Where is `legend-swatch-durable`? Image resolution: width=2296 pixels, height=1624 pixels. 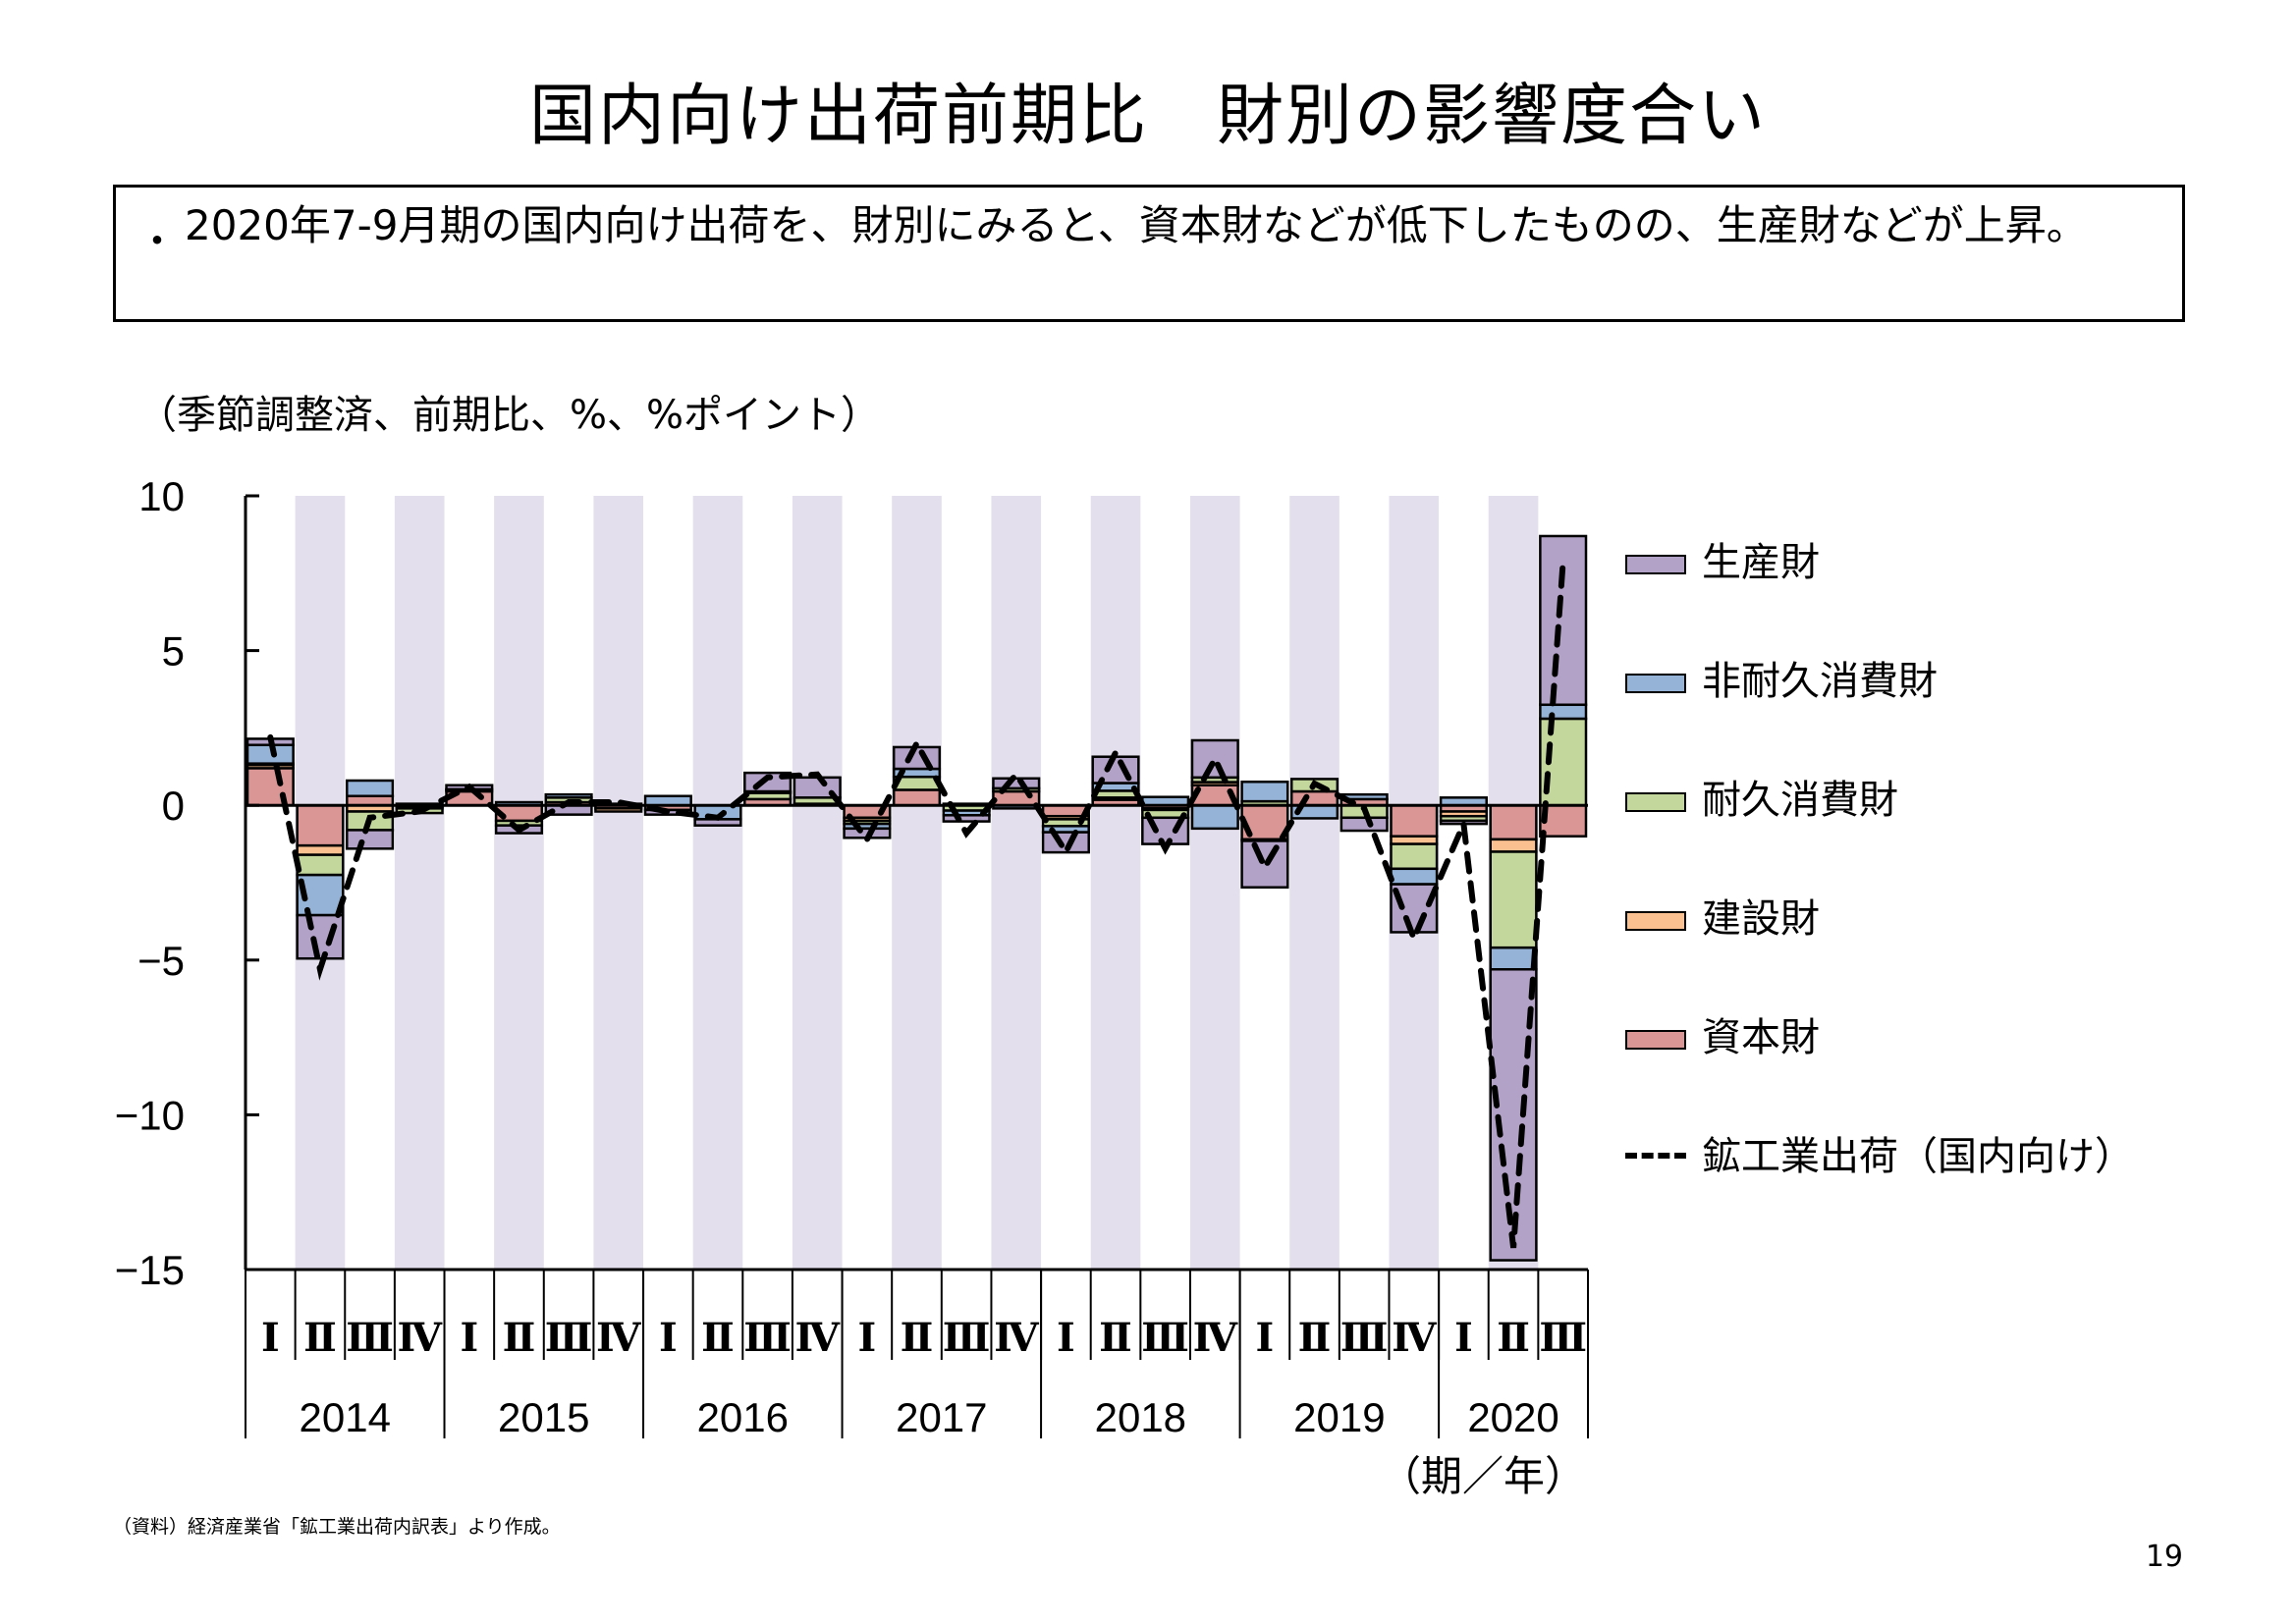
legend-swatch-durable is located at coordinates (1655, 802).